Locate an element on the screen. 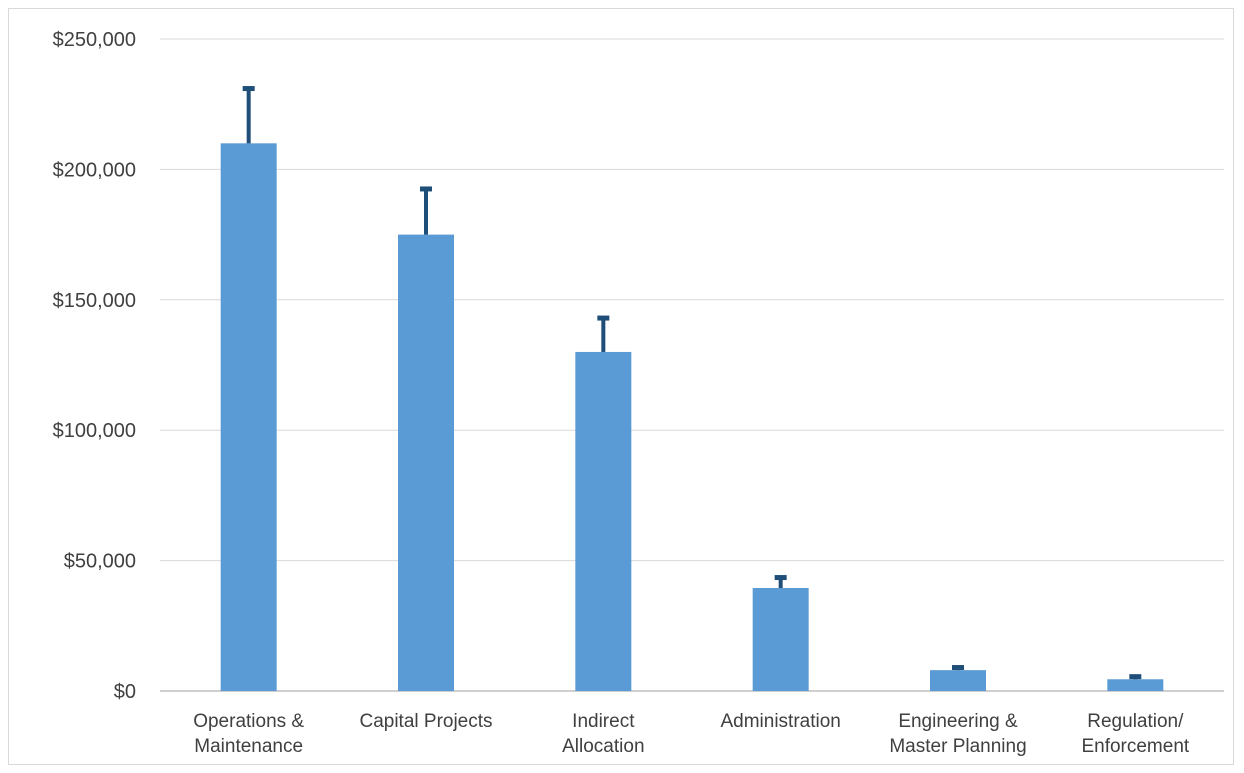 The image size is (1244, 773). x-tick-label: Indirect Allocation is located at coordinates (603, 734).